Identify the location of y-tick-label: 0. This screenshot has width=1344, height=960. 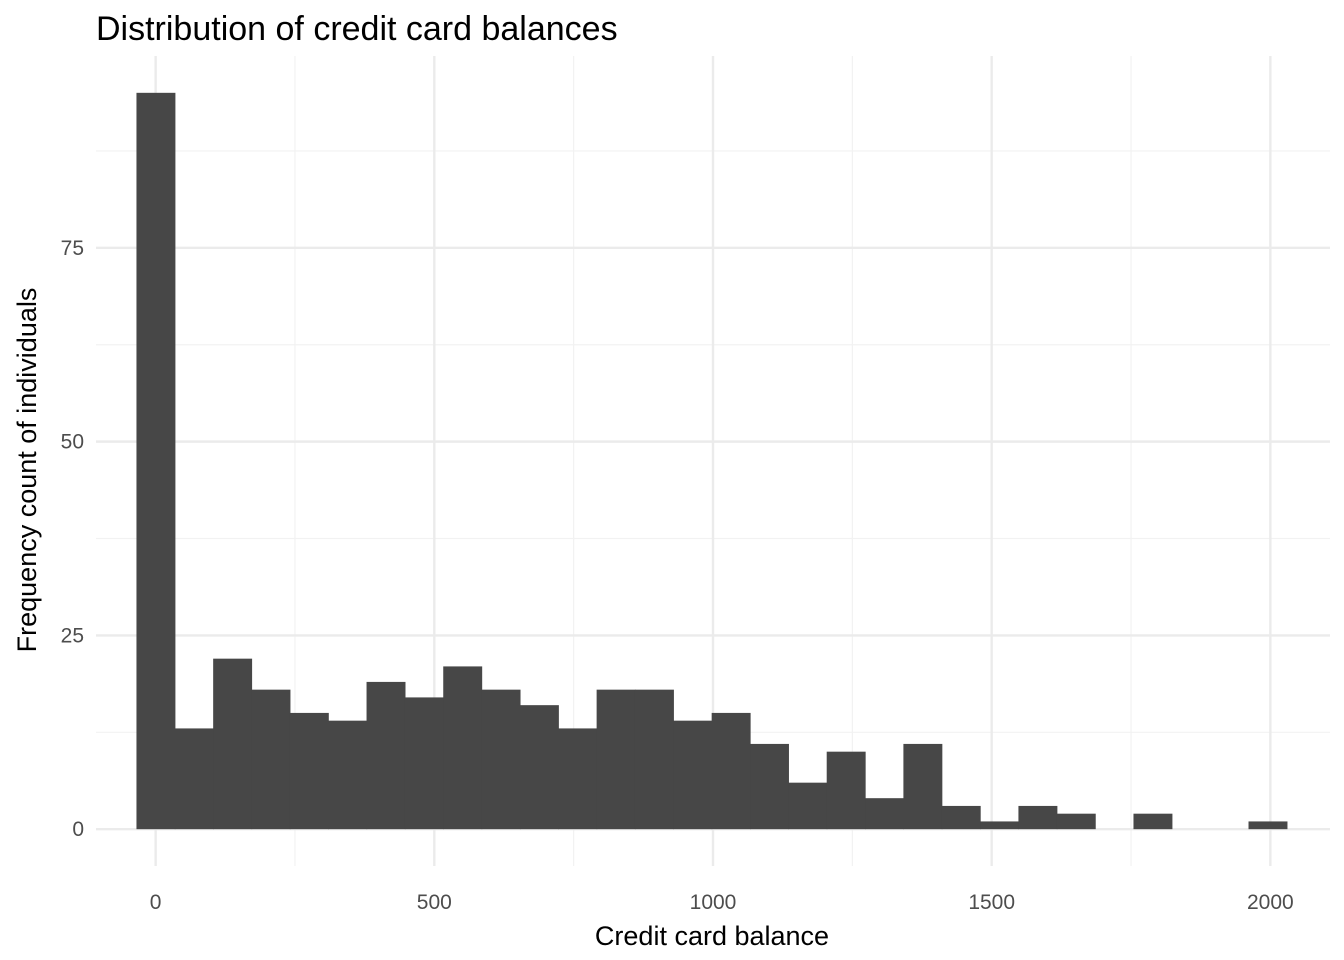
(78, 829).